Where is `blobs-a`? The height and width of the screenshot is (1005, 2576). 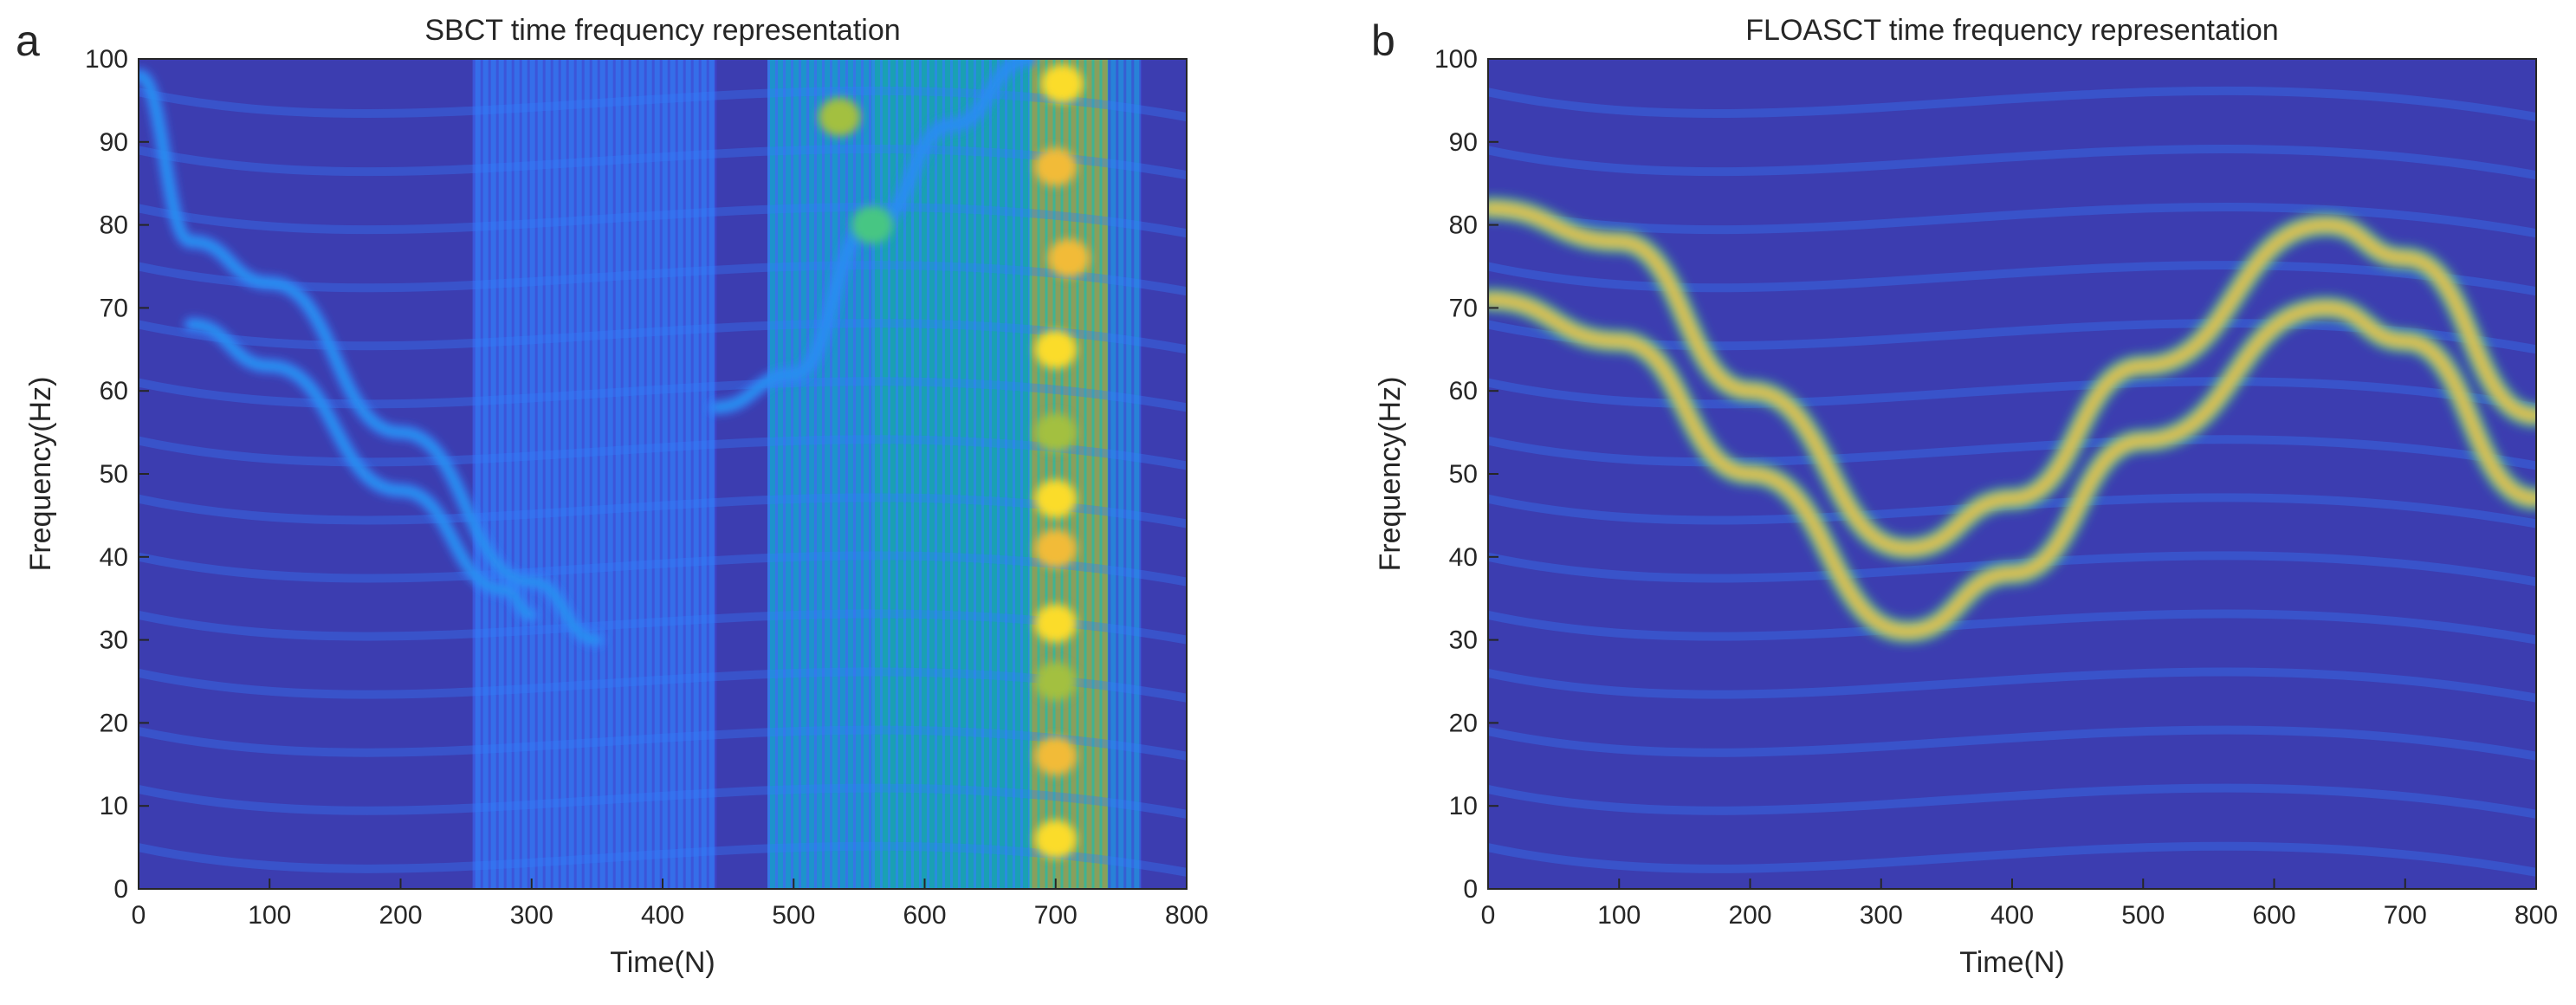
blobs-a is located at coordinates (954, 461).